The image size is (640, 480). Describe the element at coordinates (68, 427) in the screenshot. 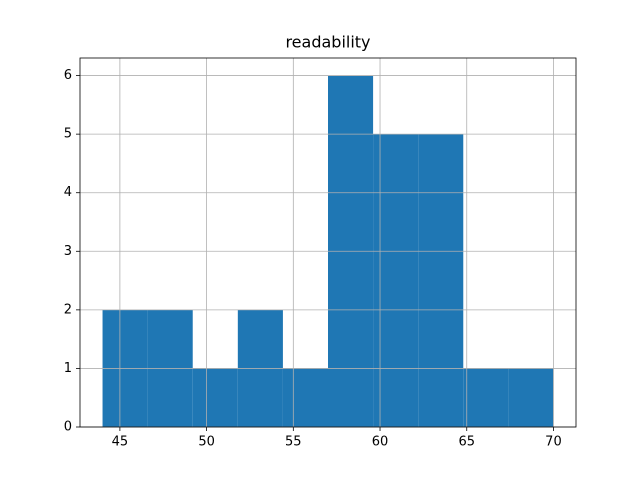

I see `y-tick-label: 0` at that location.